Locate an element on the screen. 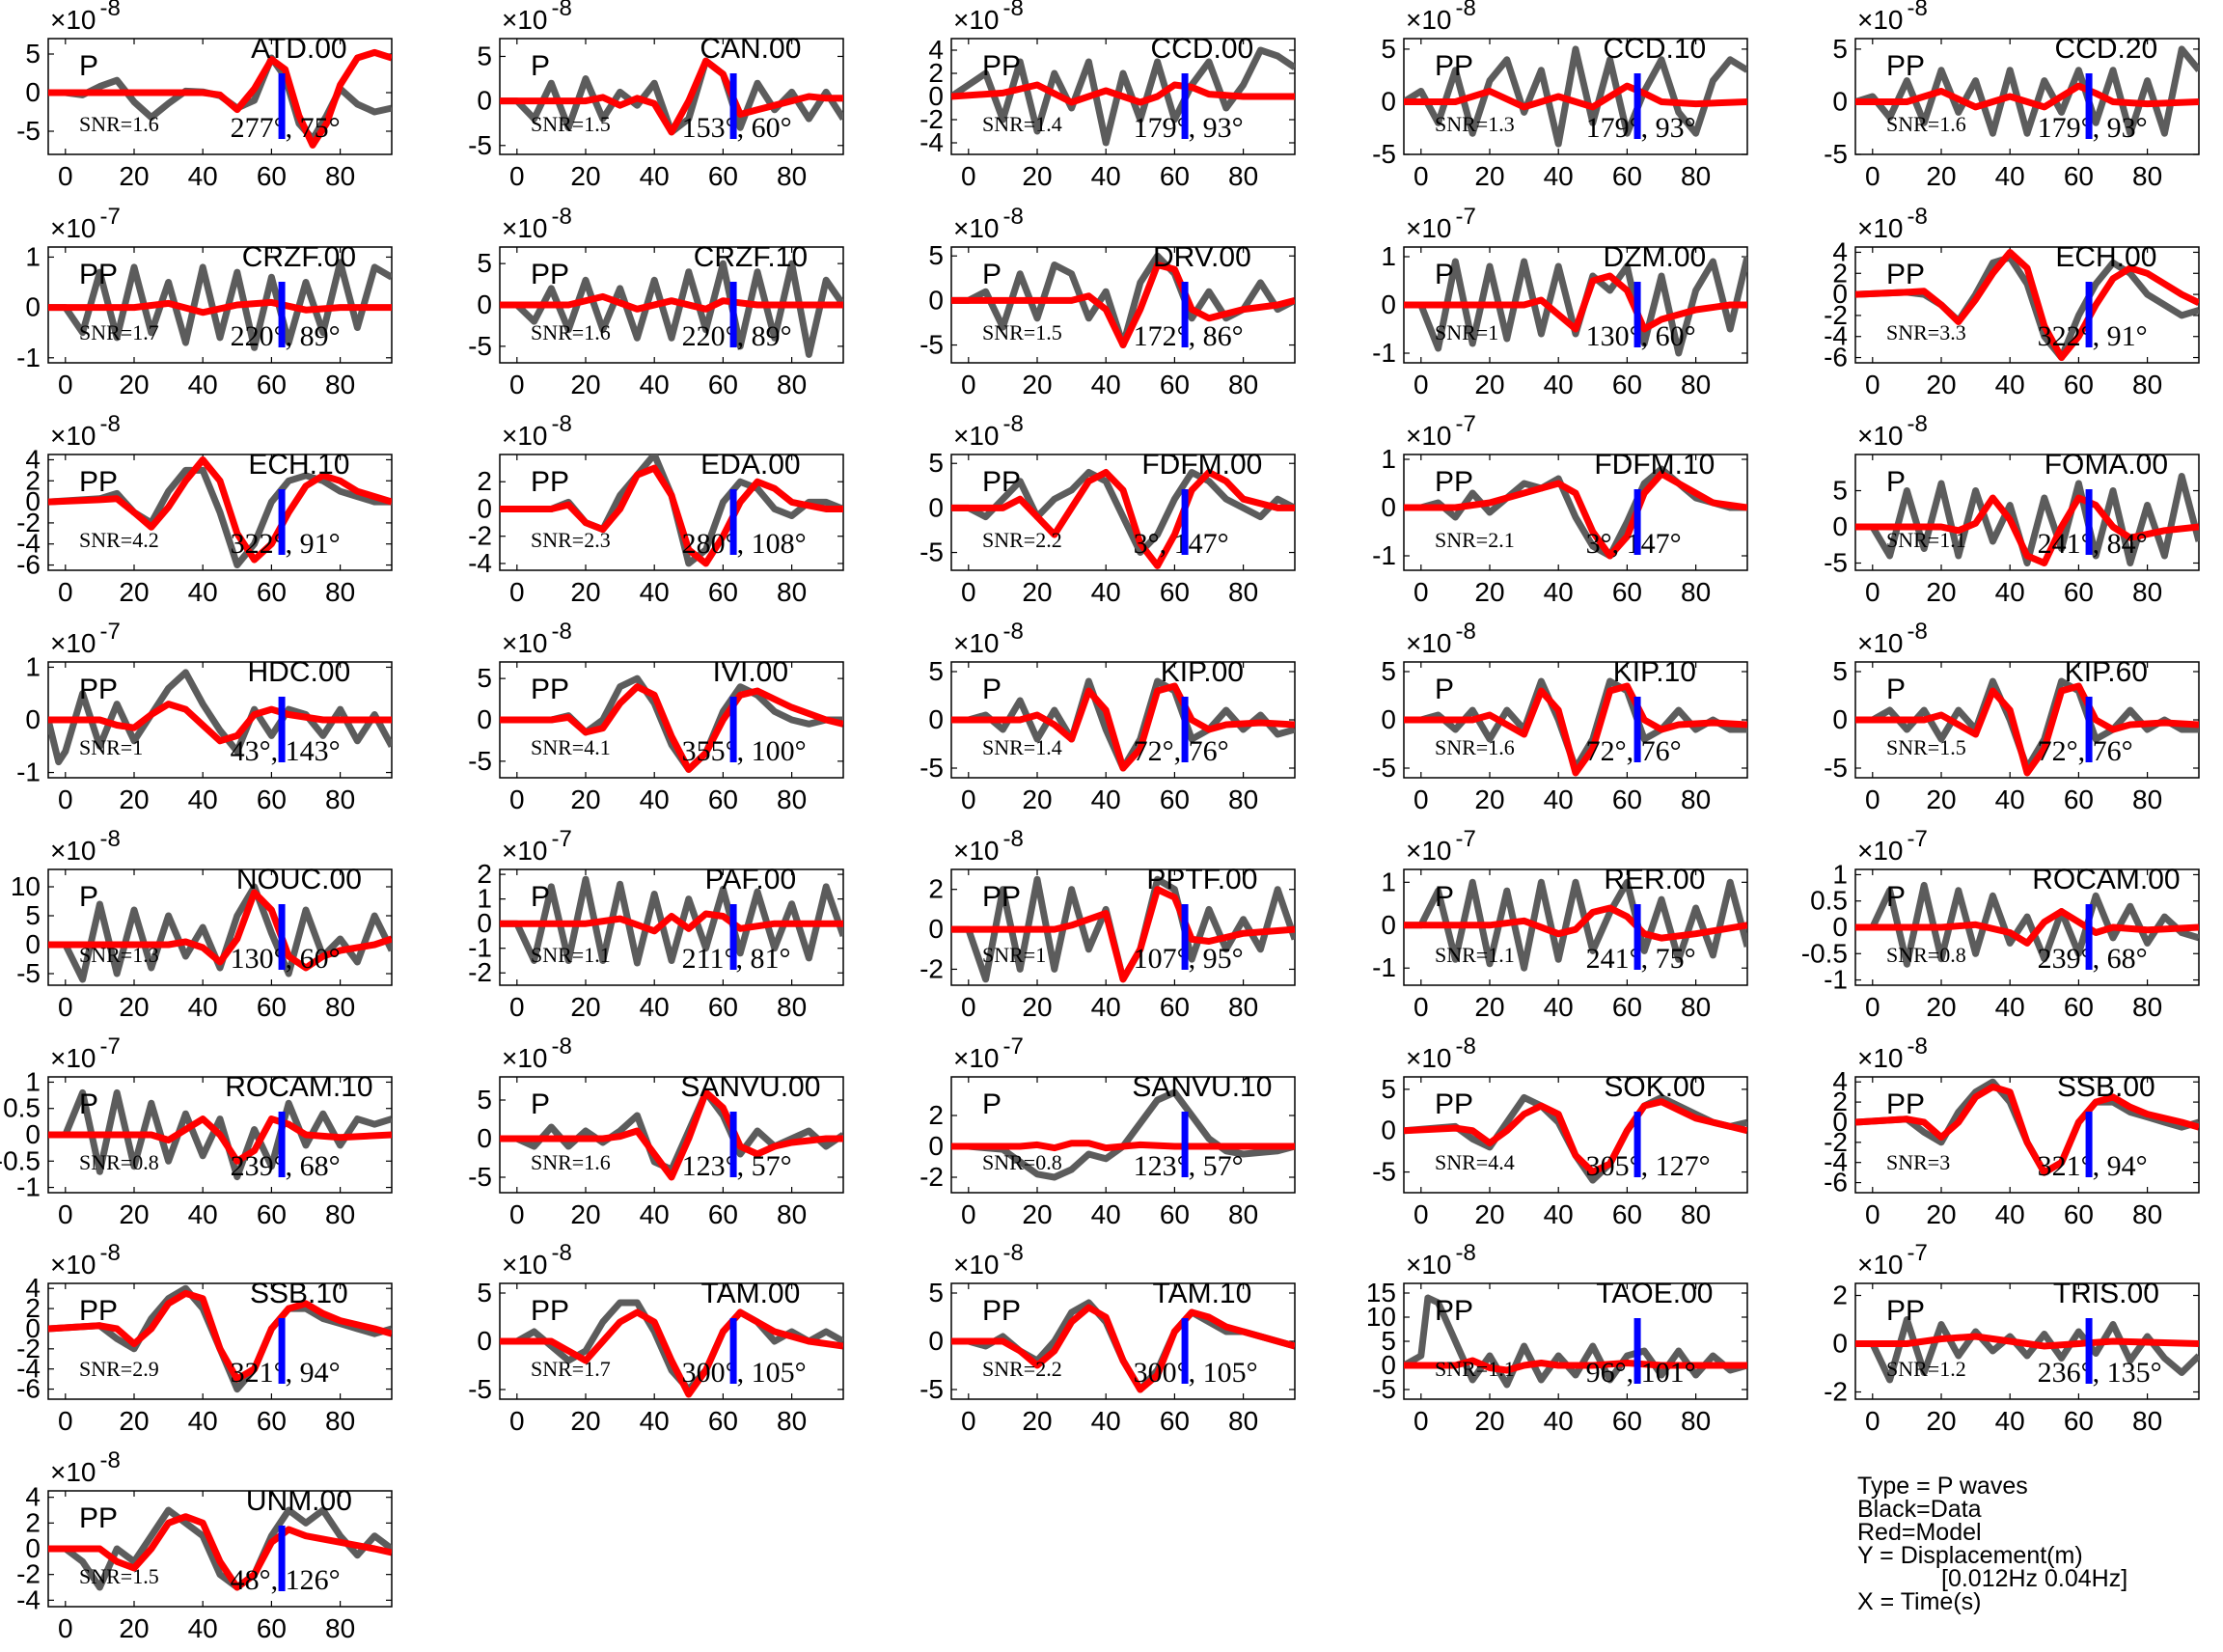 The image size is (2223, 1652). station-label: DRV.00 is located at coordinates (1202, 257).